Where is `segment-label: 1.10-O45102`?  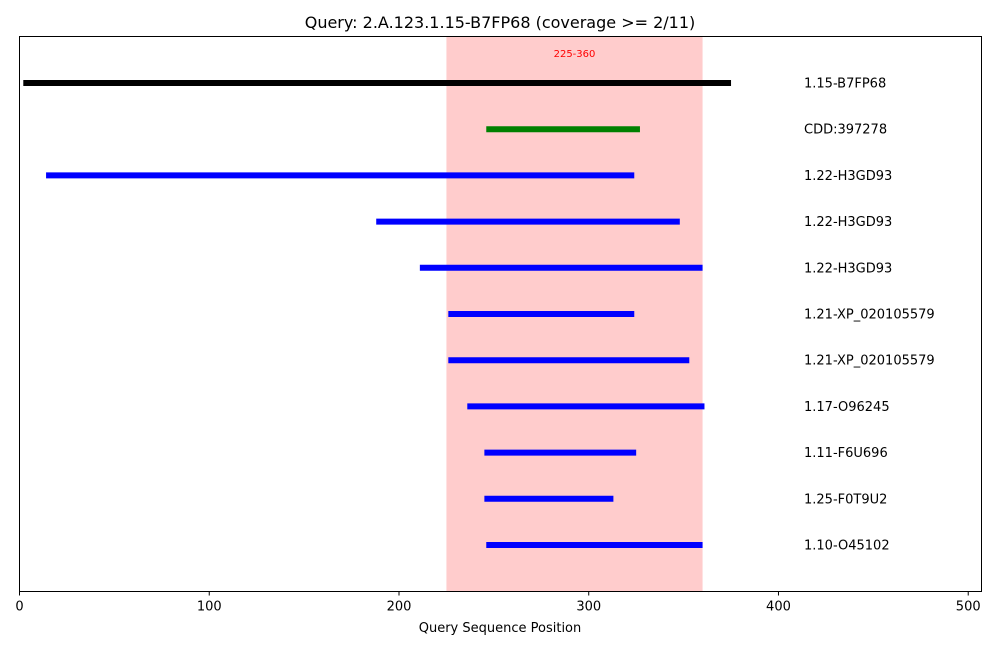
segment-label: 1.10-O45102 is located at coordinates (847, 546).